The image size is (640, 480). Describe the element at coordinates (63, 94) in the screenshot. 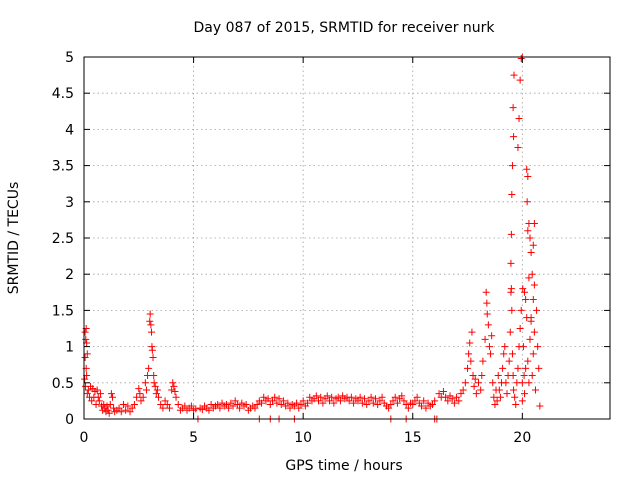

I see `y-tick-label: 4.5` at that location.